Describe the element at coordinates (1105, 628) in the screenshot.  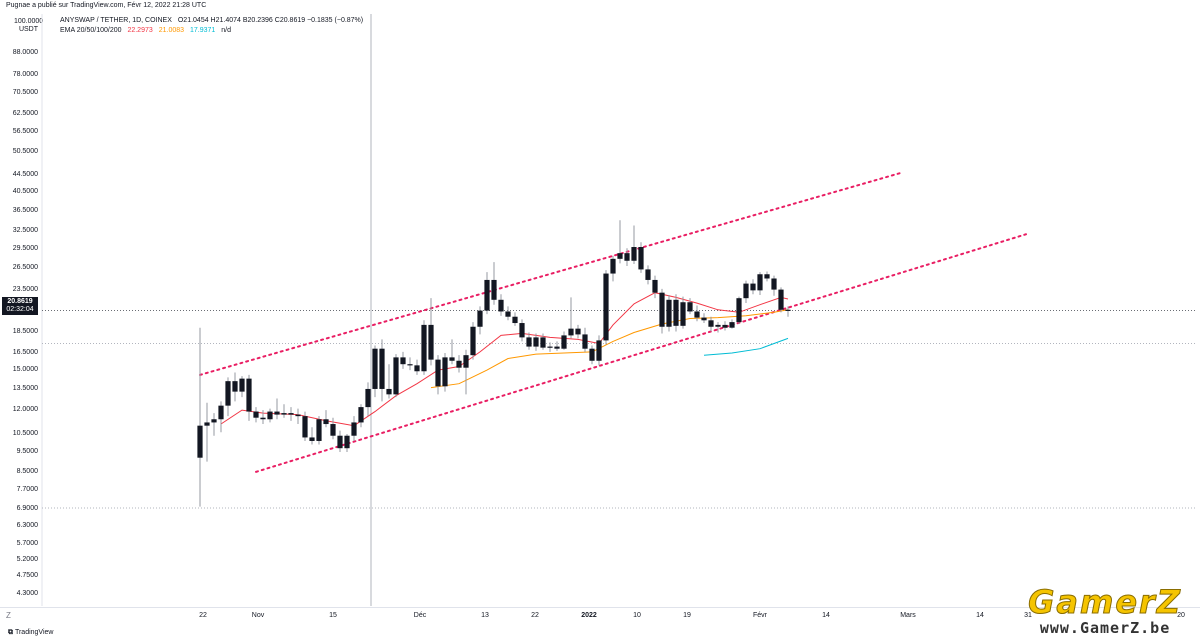
I see `watermark-url: www.GamerZ.be` at that location.